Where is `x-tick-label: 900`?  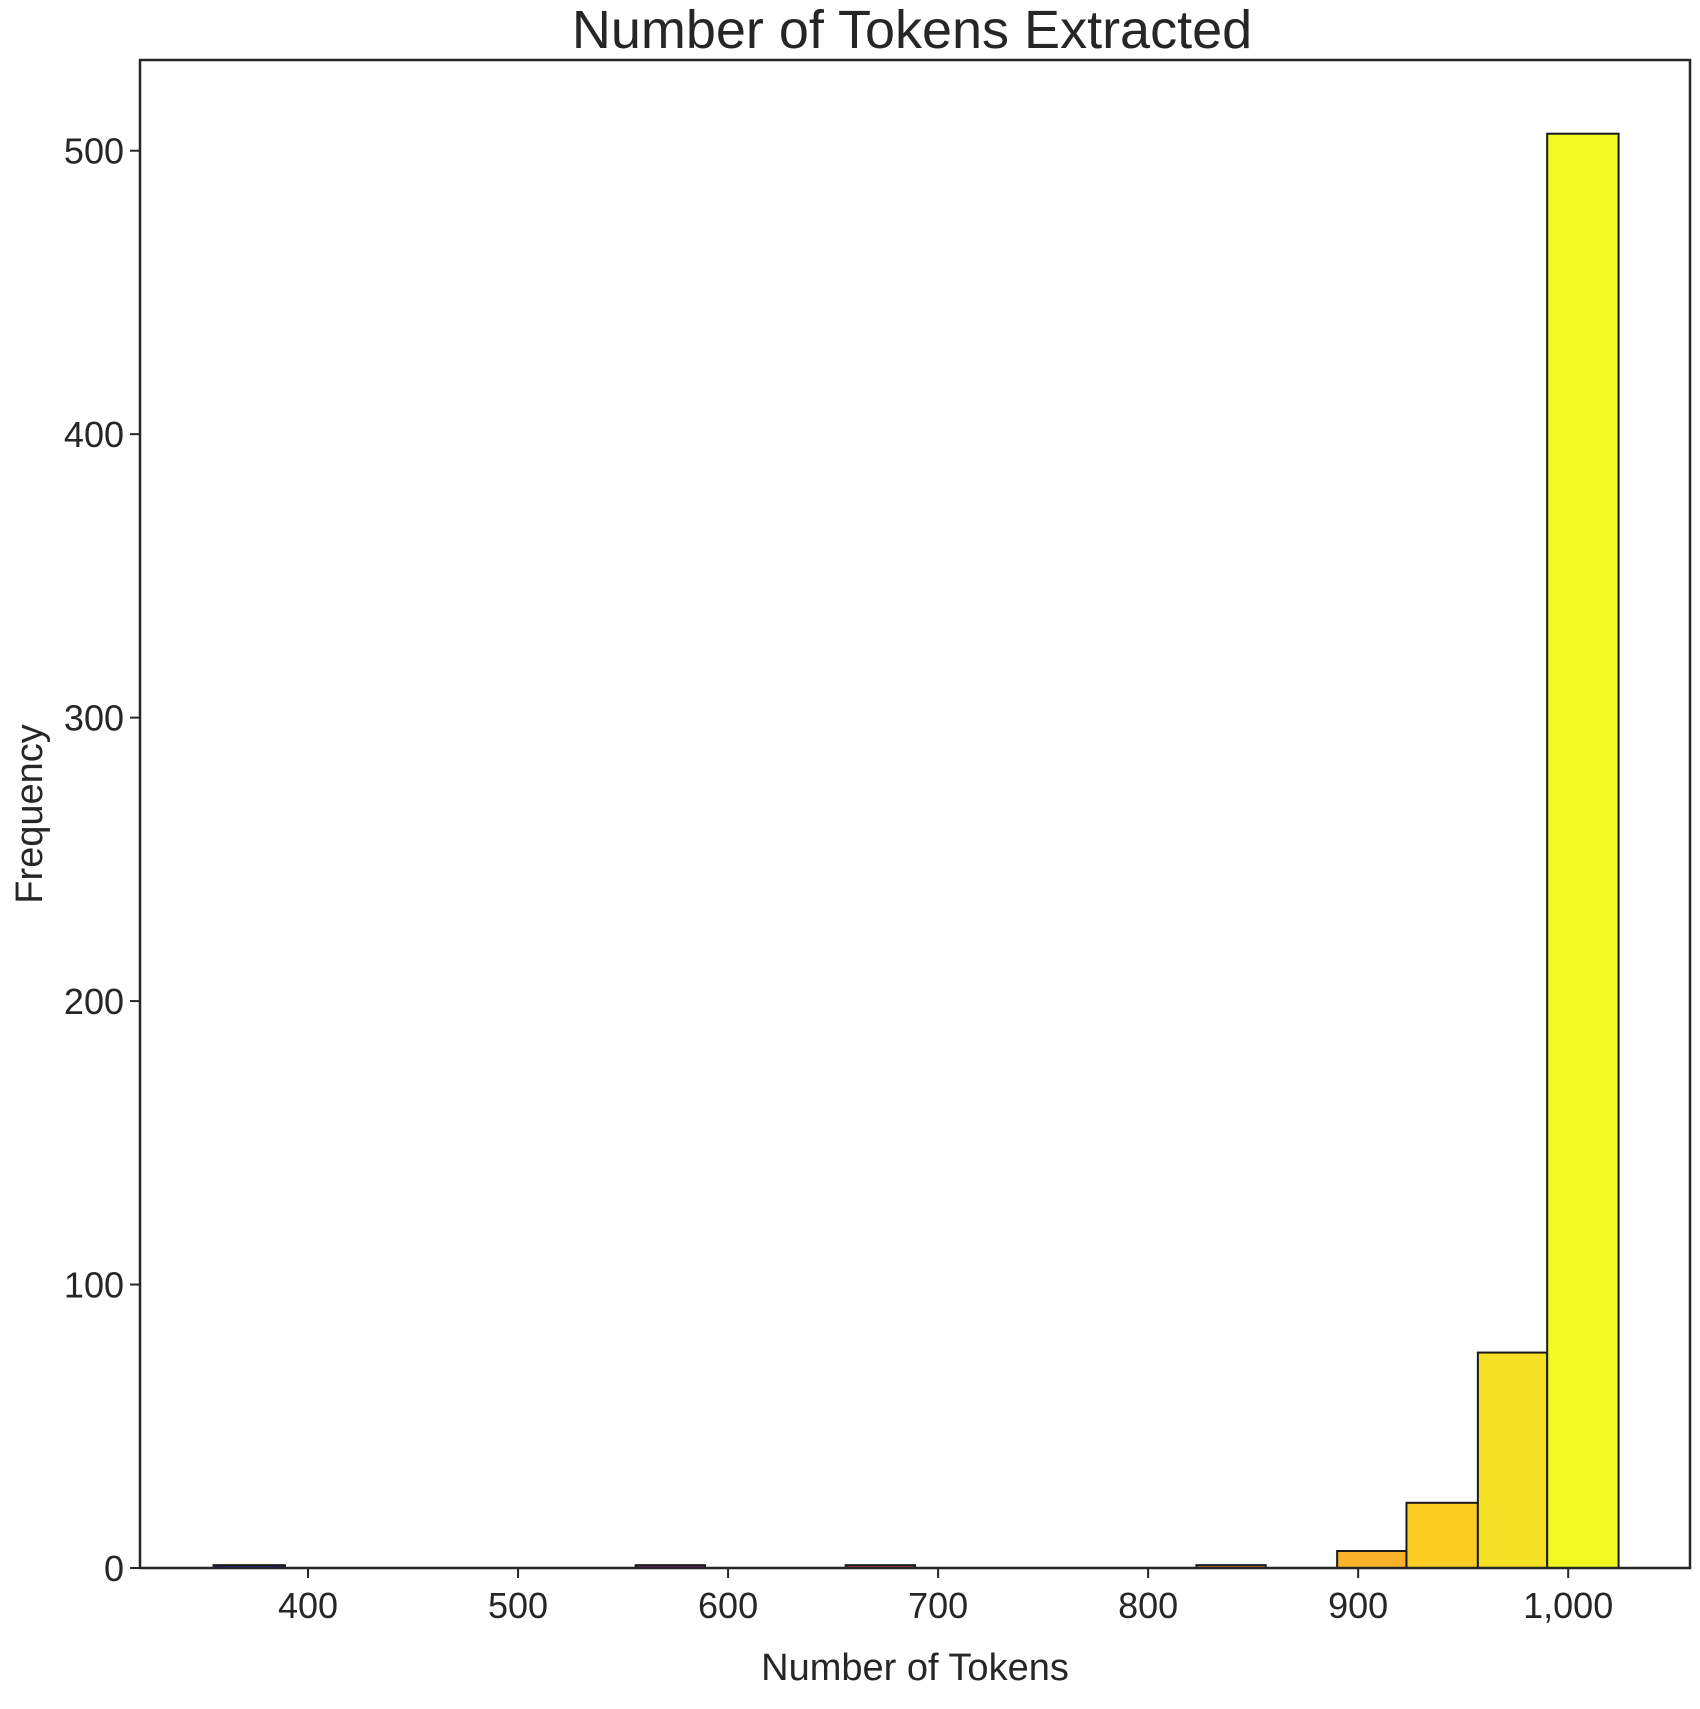 x-tick-label: 900 is located at coordinates (1358, 1605).